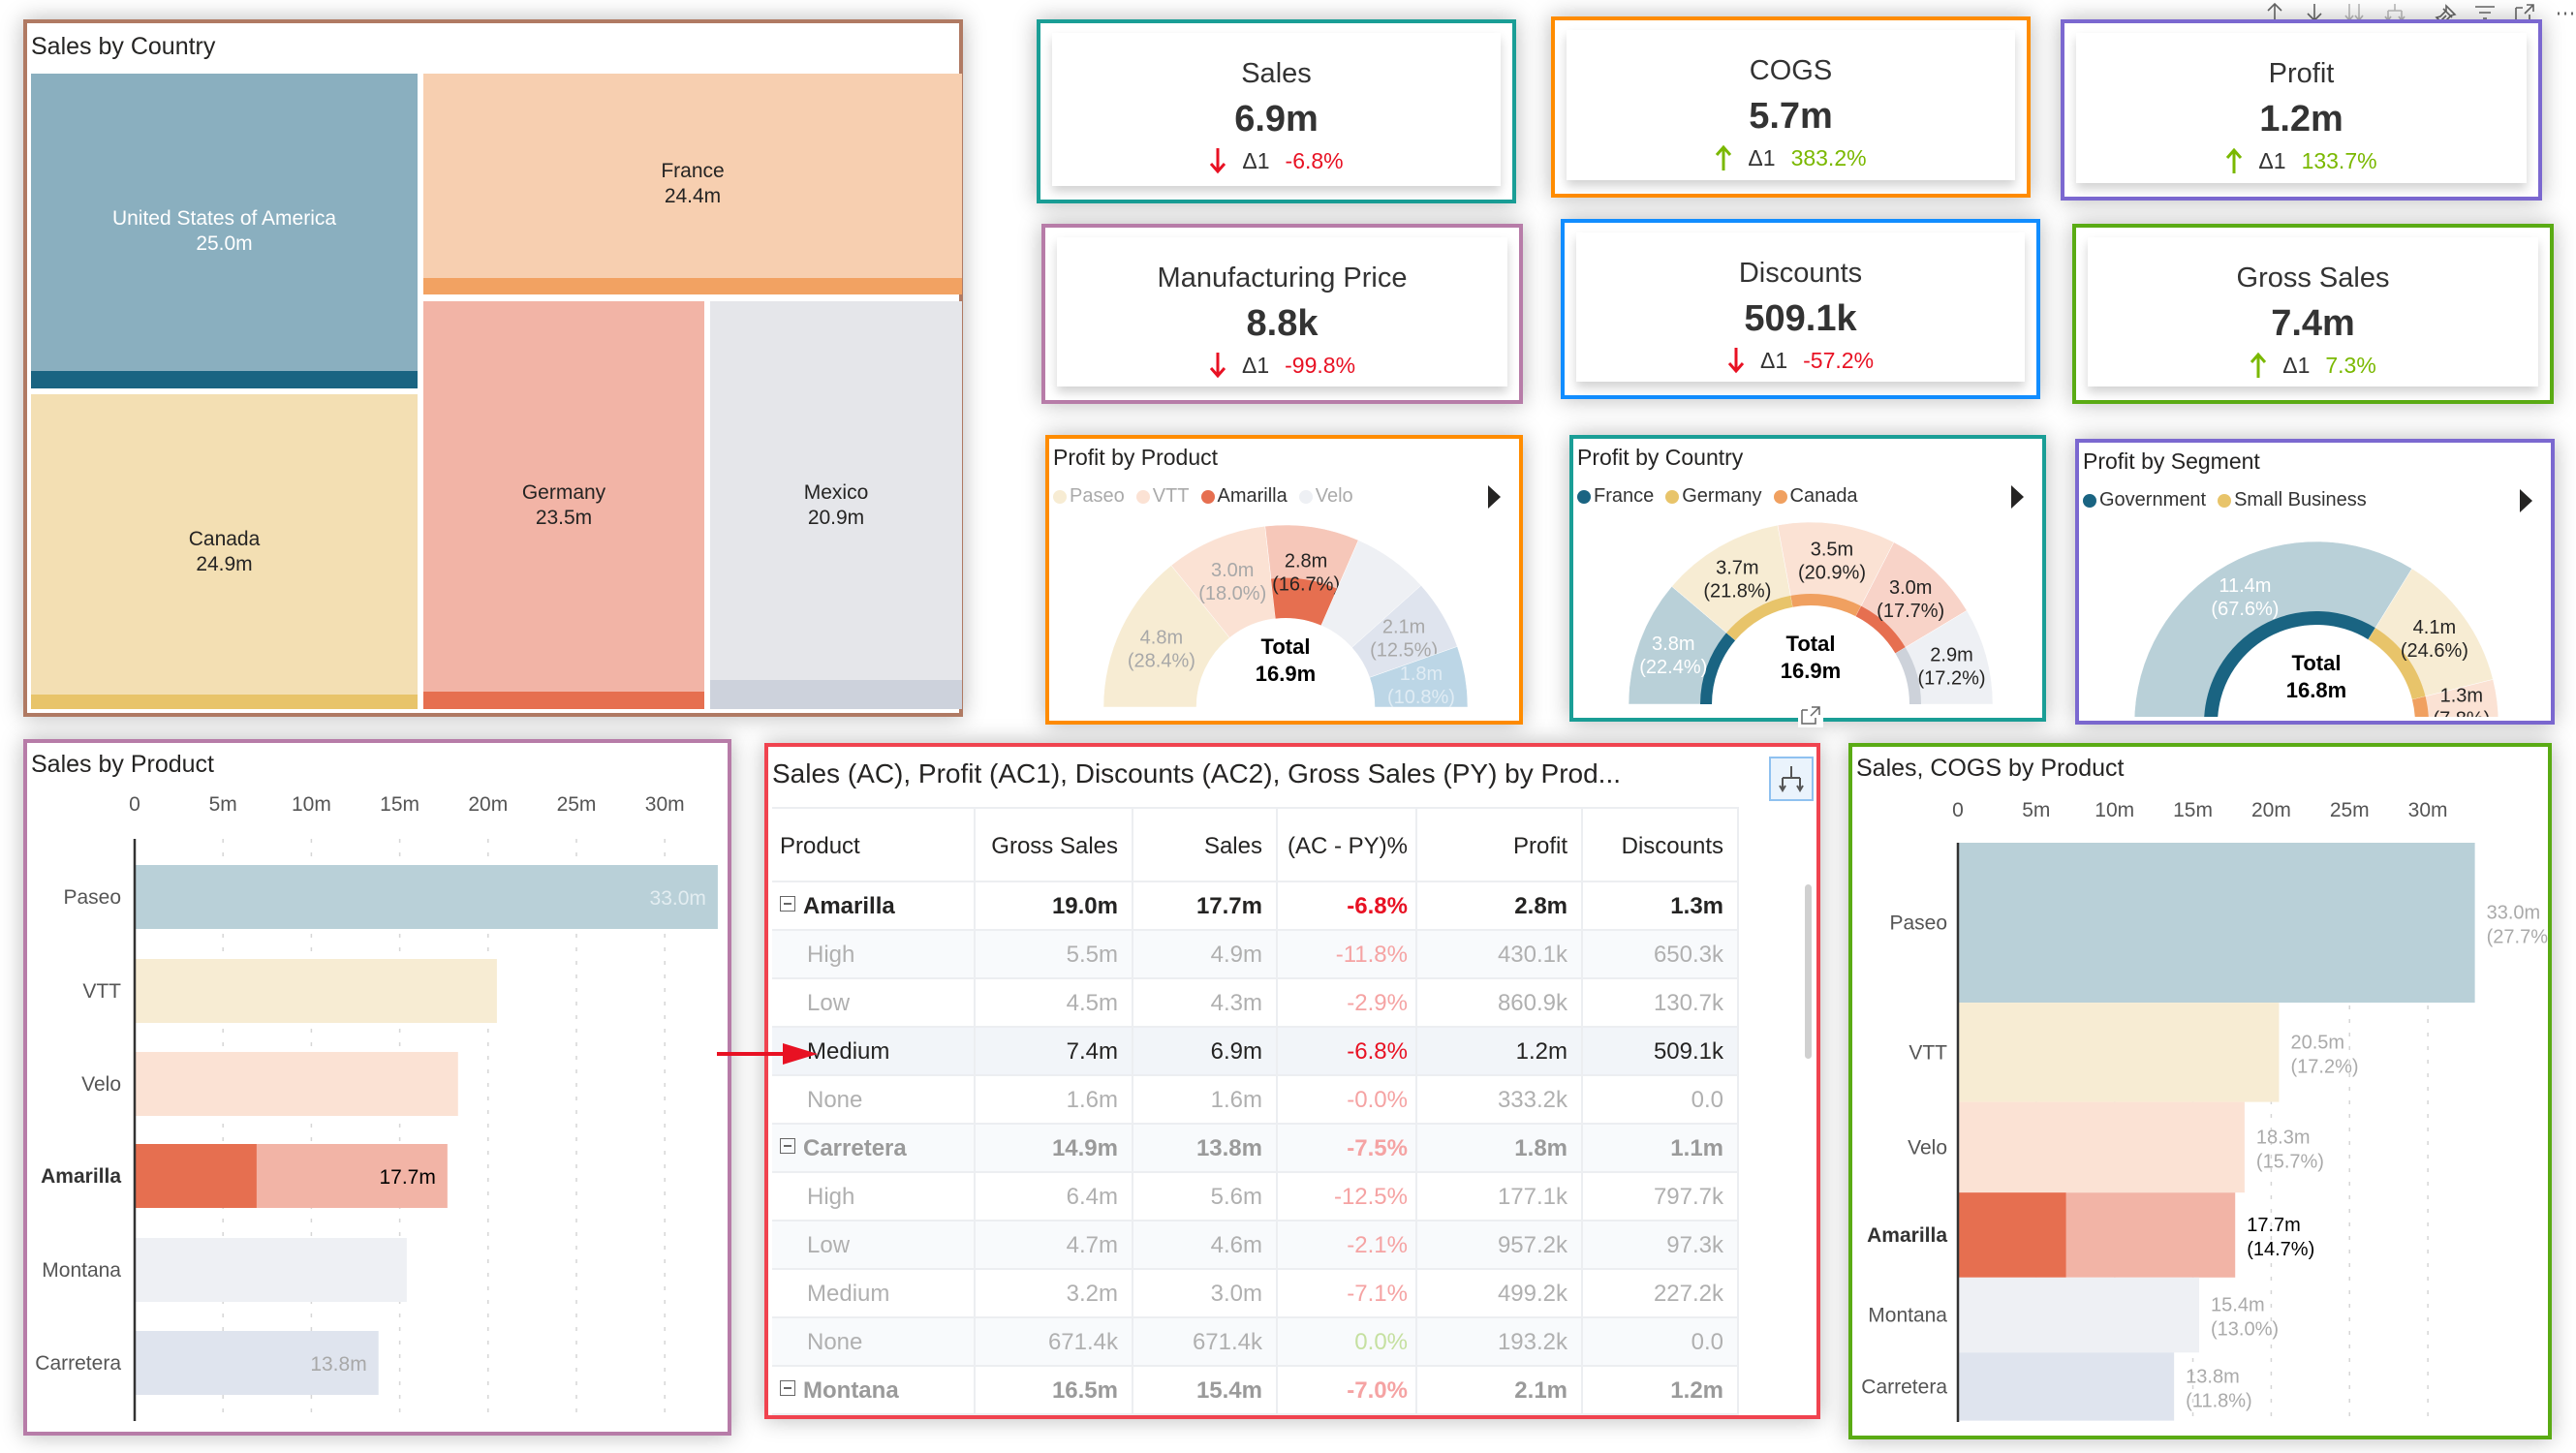  I want to click on kpi-card-sales: Sales 6.9m Δ1 -6.8%, so click(1276, 111).